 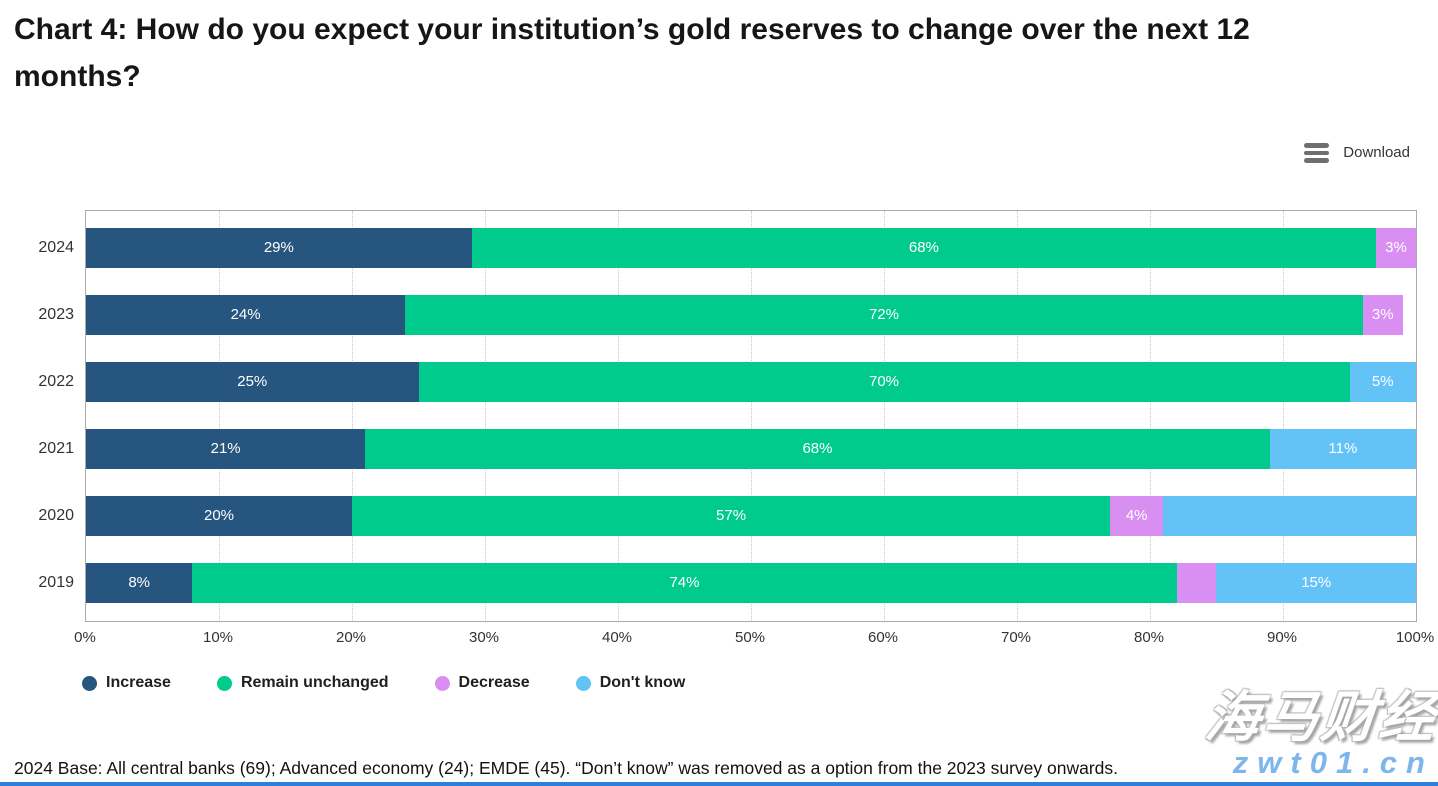 I want to click on bar-segment: 24%, so click(x=246, y=314).